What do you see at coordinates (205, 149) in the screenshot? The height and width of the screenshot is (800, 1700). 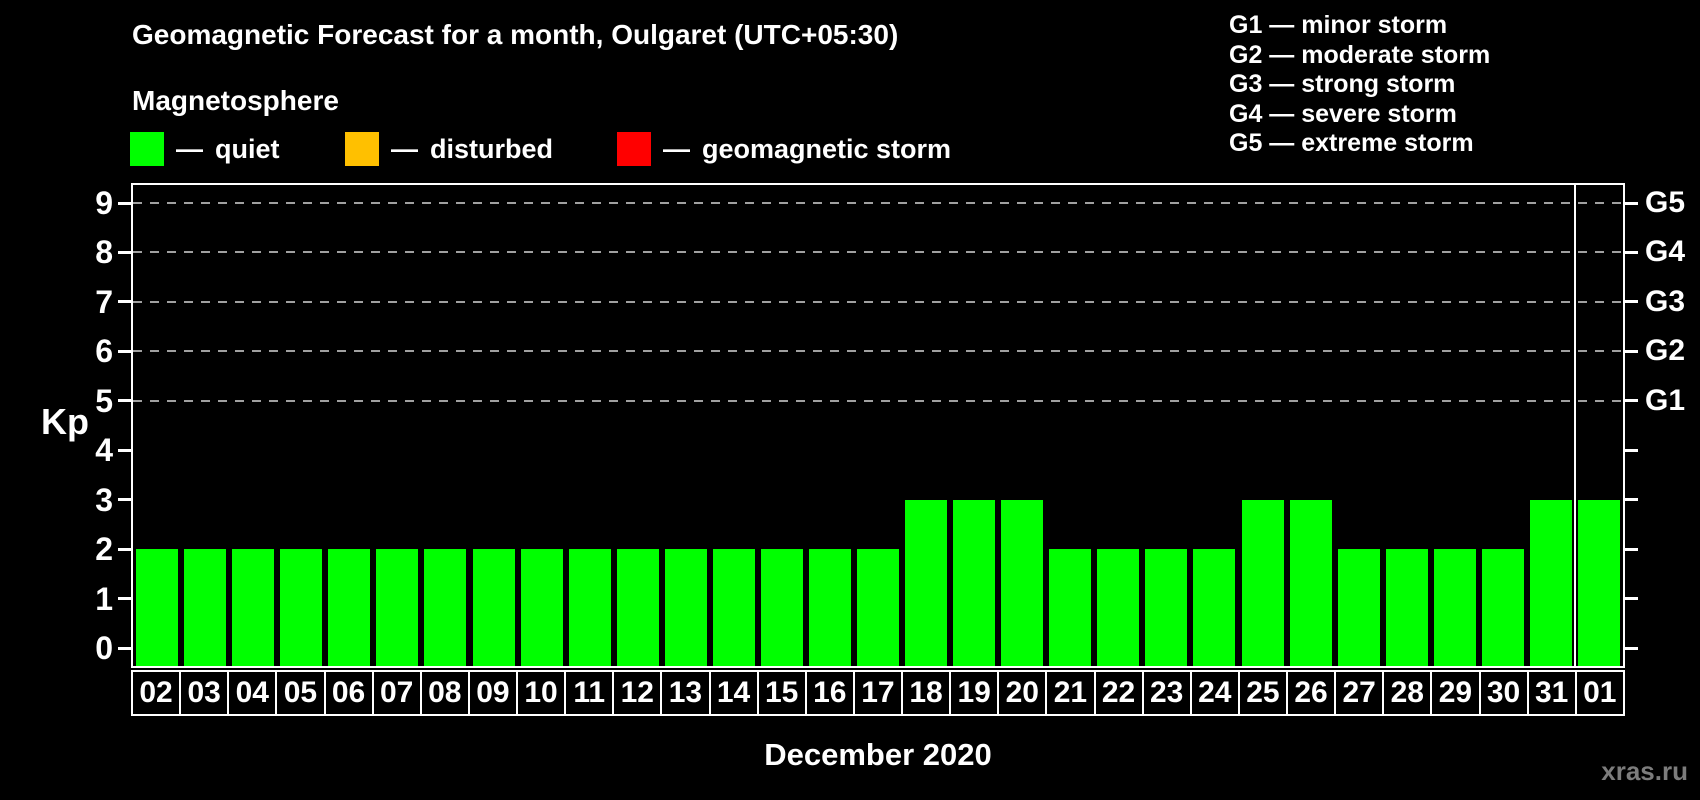 I see `legend-item-quiet: — quiet` at bounding box center [205, 149].